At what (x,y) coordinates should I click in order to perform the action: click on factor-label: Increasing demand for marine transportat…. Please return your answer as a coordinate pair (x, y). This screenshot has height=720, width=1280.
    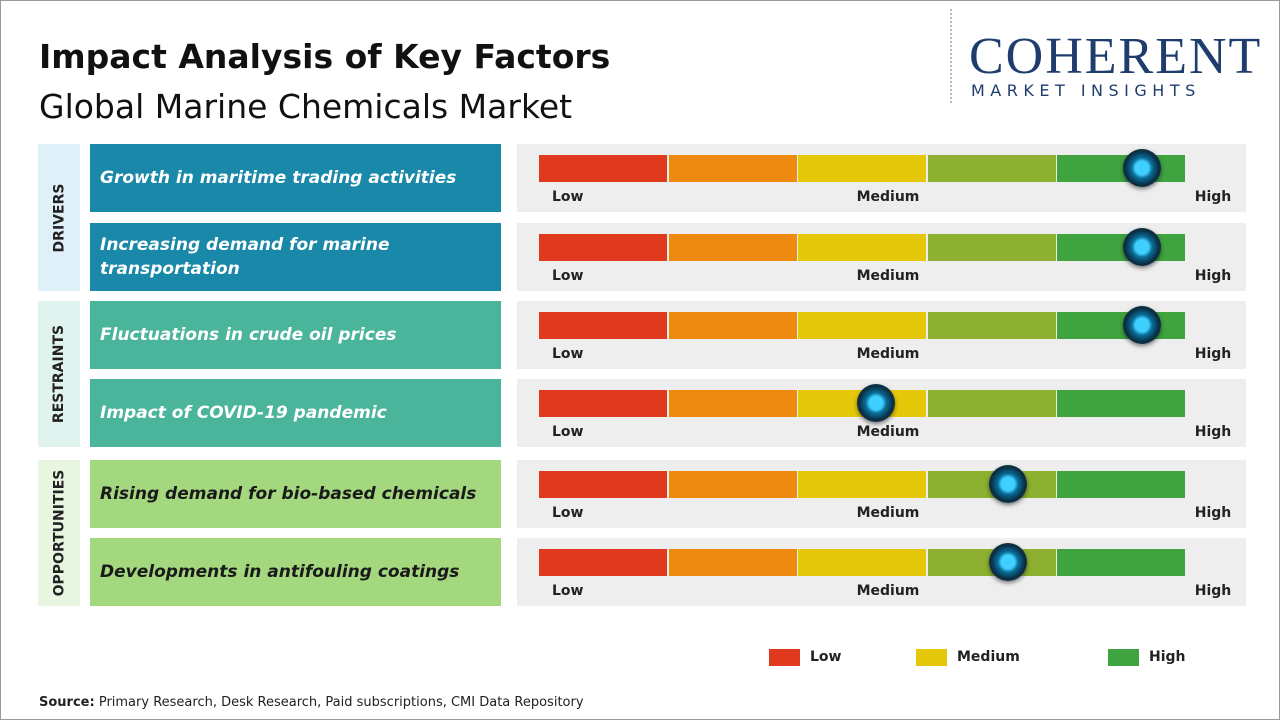
    Looking at the image, I should click on (295, 257).